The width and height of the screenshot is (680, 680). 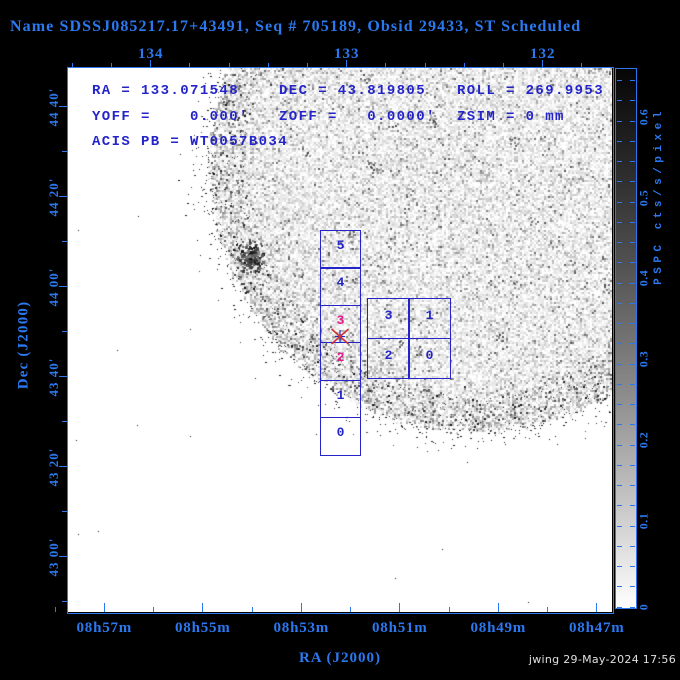 I want to click on colorbar-tick-label: 0.3, so click(x=643, y=359).